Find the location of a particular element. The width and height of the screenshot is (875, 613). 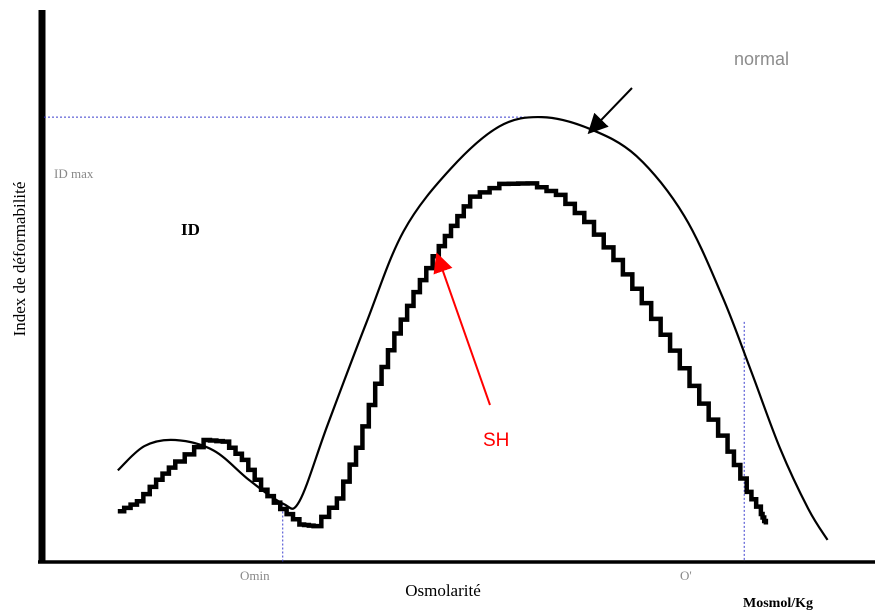

sh-annotation-arrow is located at coordinates (462, 329).